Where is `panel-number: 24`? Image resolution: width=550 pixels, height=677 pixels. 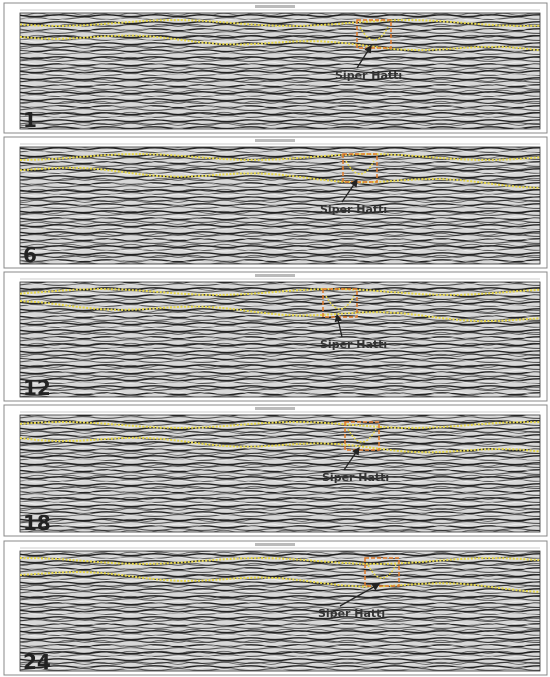 panel-number: 24 is located at coordinates (37, 662).